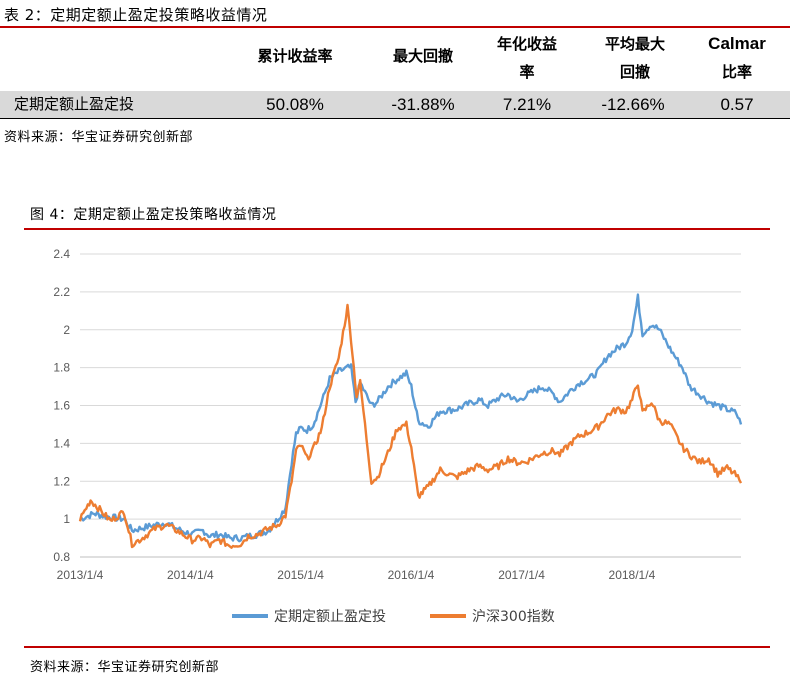 Image resolution: width=809 pixels, height=686 pixels. What do you see at coordinates (526, 44) in the screenshot?
I see `header-annualized-return-line1: 年化收益` at bounding box center [526, 44].